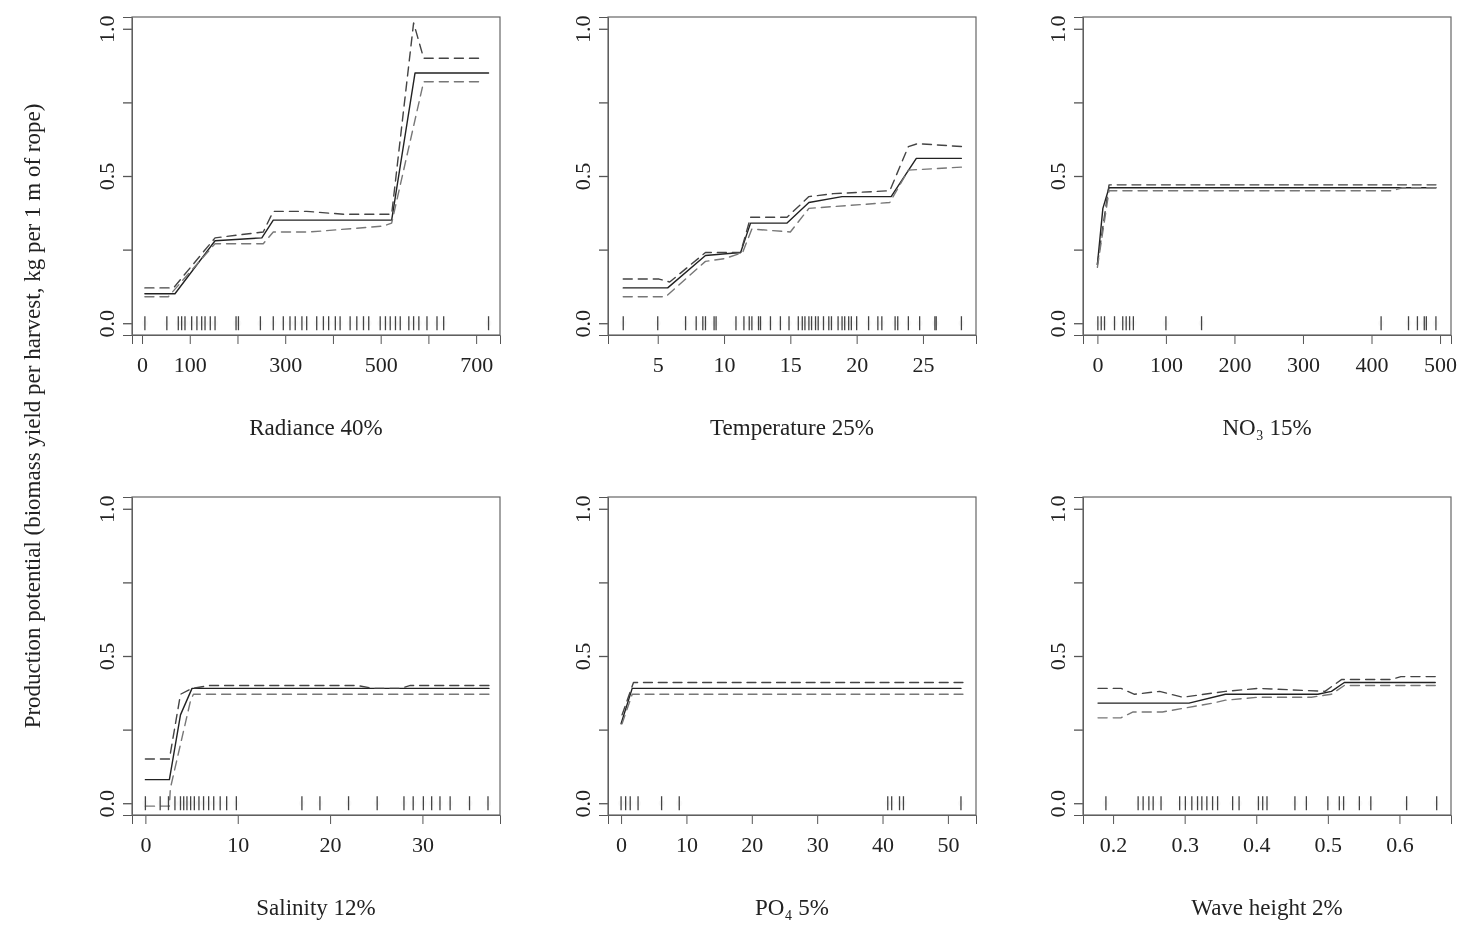 The width and height of the screenshot is (1474, 928). Describe the element at coordinates (1113, 844) in the screenshot. I see `x-tick-label: 0.2` at that location.